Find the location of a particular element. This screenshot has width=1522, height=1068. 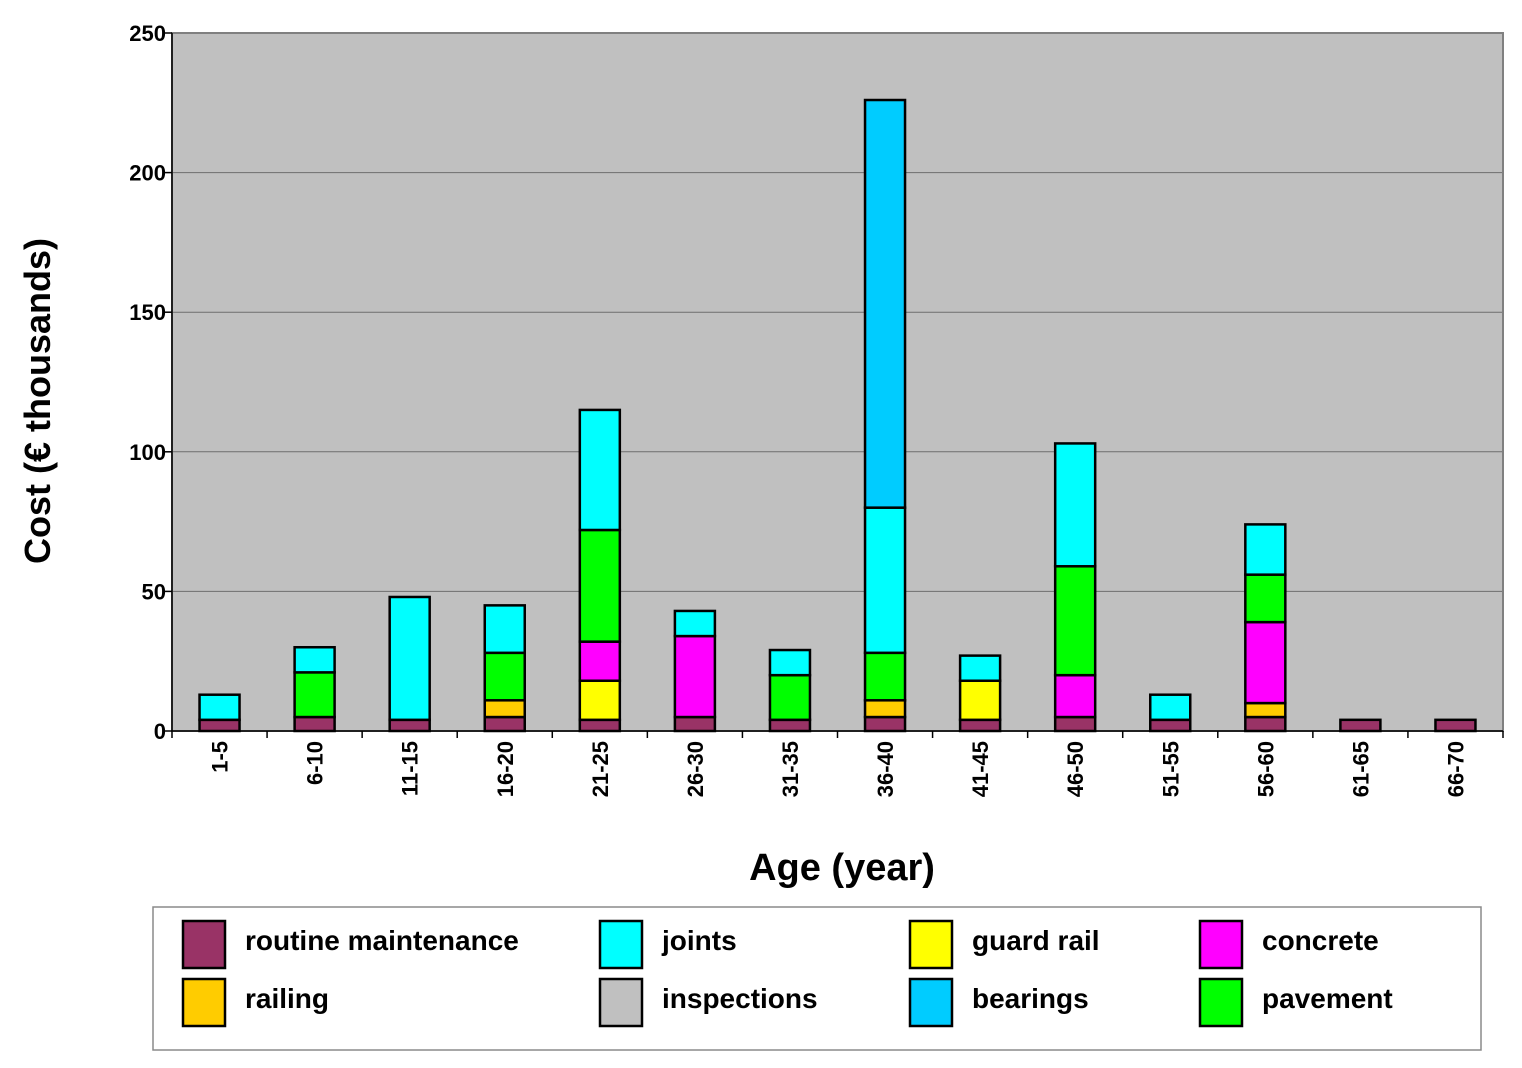

y-tick-label: 250 is located at coordinates (147, 33).